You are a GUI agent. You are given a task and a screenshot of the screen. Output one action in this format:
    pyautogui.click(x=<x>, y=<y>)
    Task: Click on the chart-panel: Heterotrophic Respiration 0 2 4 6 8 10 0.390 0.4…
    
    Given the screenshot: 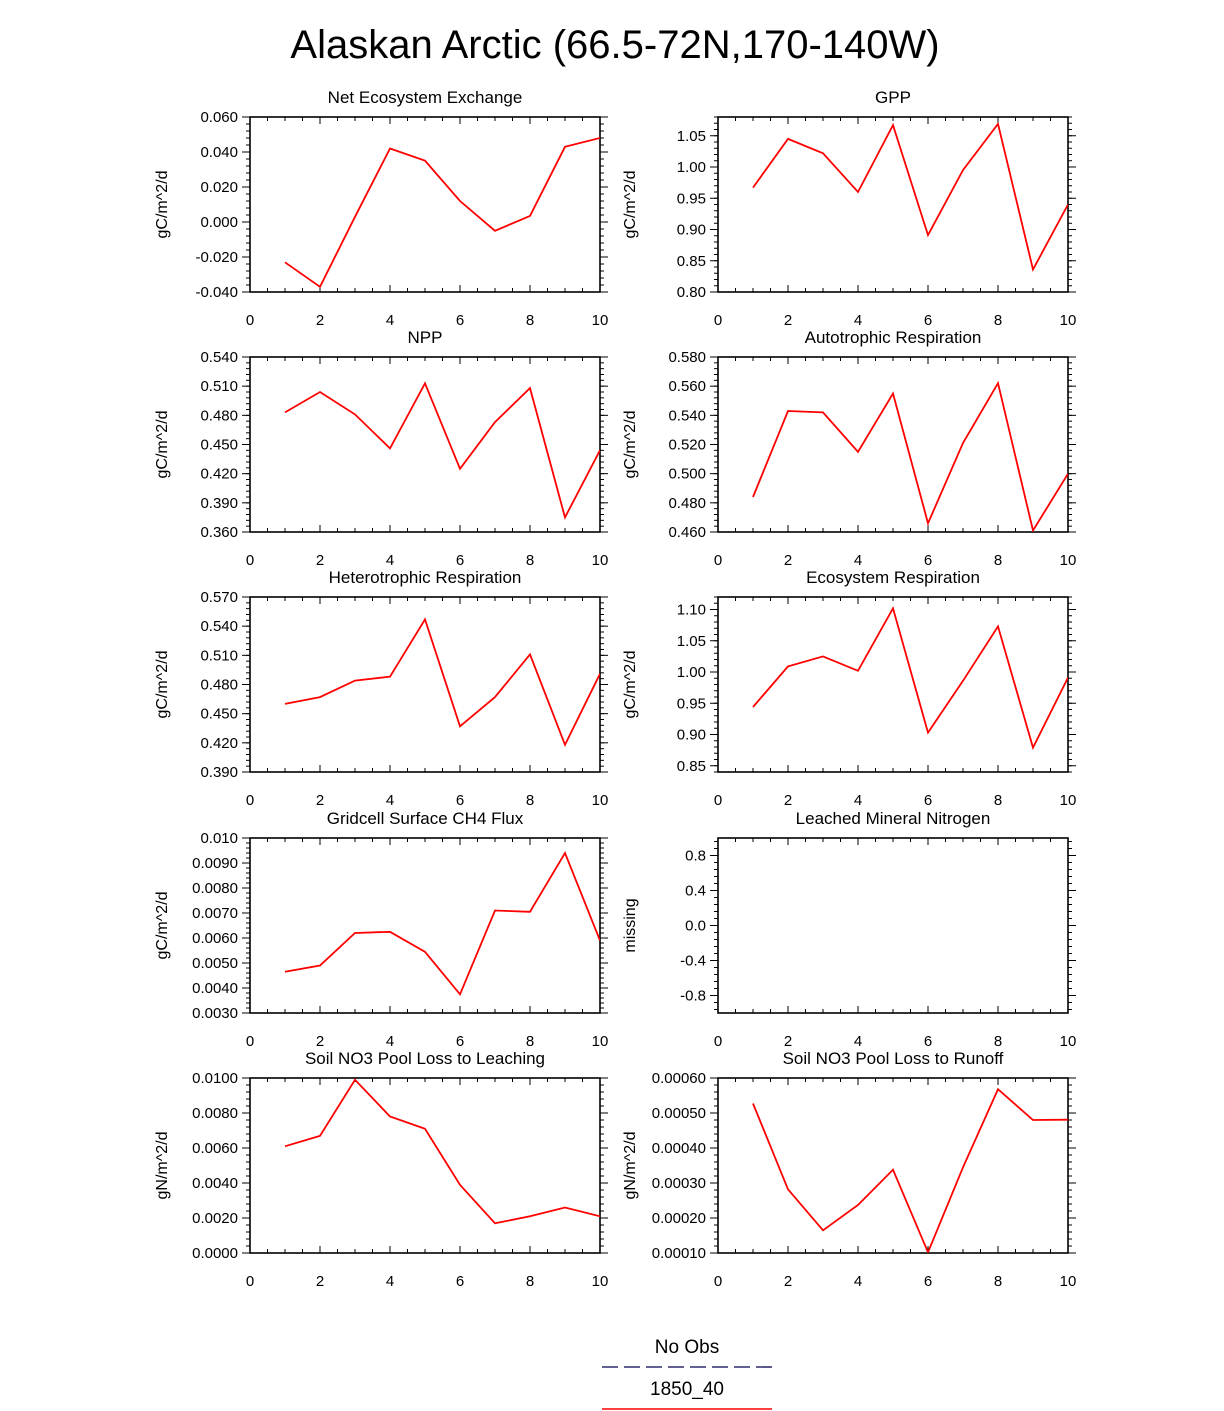 What is the action you would take?
    pyautogui.click(x=381, y=688)
    